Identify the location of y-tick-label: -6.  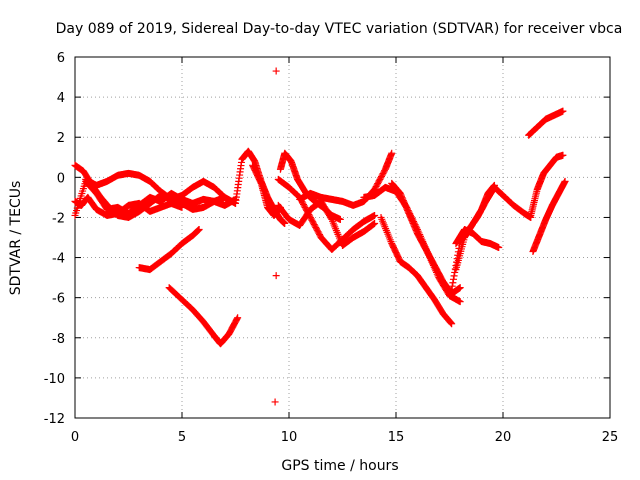
(58, 299).